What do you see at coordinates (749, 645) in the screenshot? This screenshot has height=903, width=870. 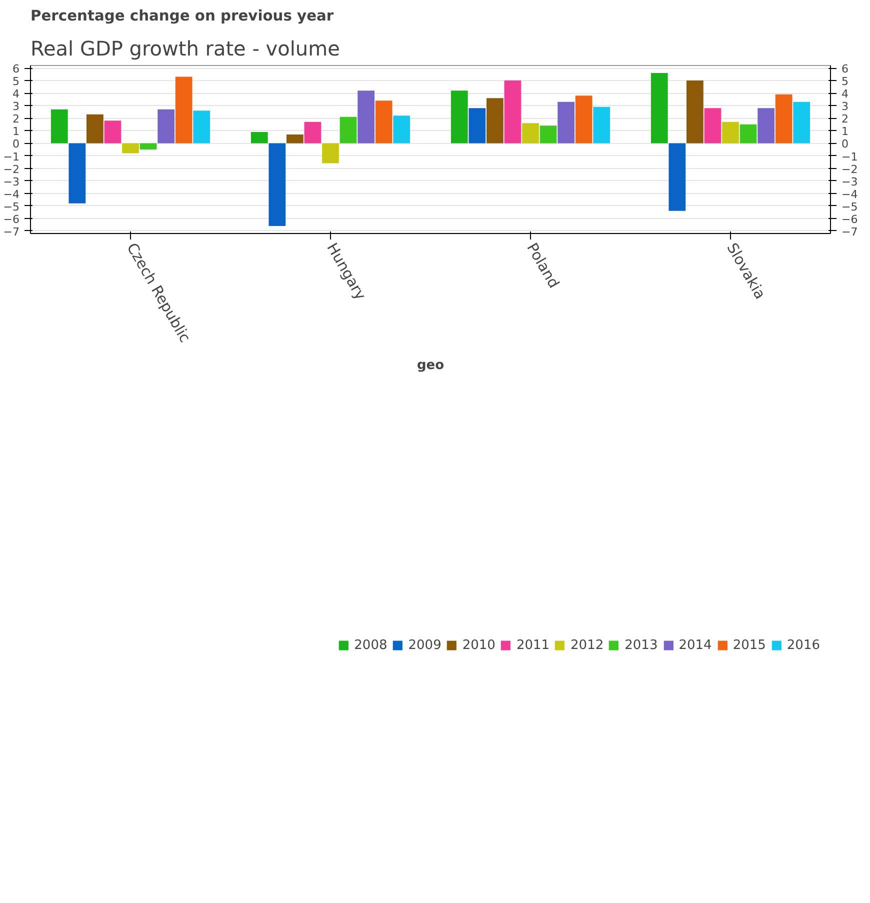 I see `legend-label: 2015` at bounding box center [749, 645].